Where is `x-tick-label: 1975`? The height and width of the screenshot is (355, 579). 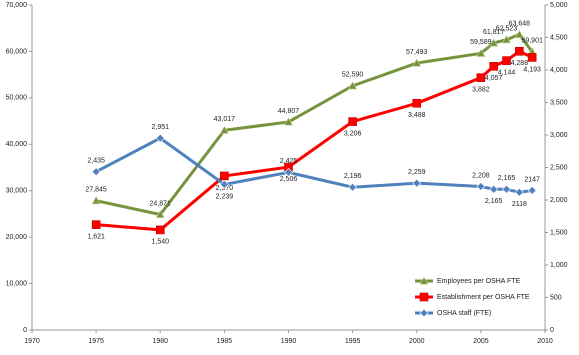
x-tick-label: 1975 is located at coordinates (96, 341).